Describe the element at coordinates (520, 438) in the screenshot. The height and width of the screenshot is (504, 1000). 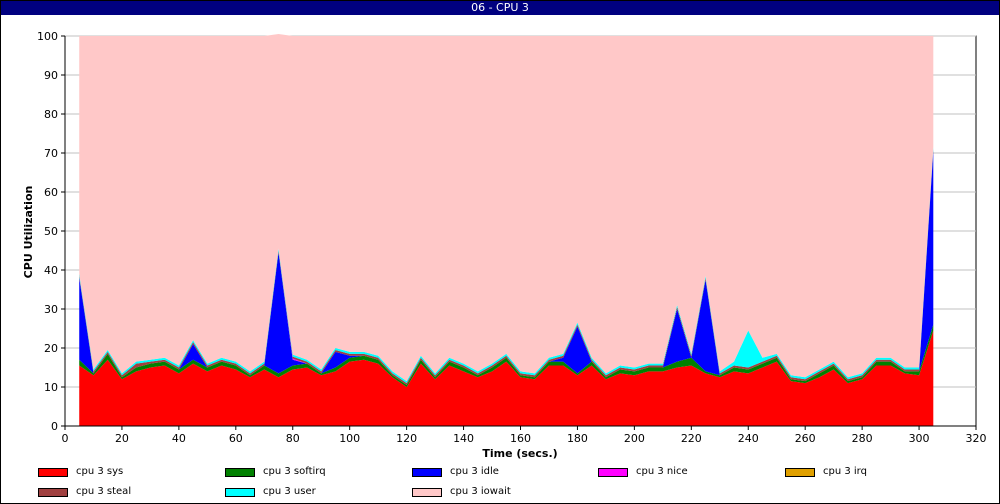
I see `x-tick-label: 160` at that location.